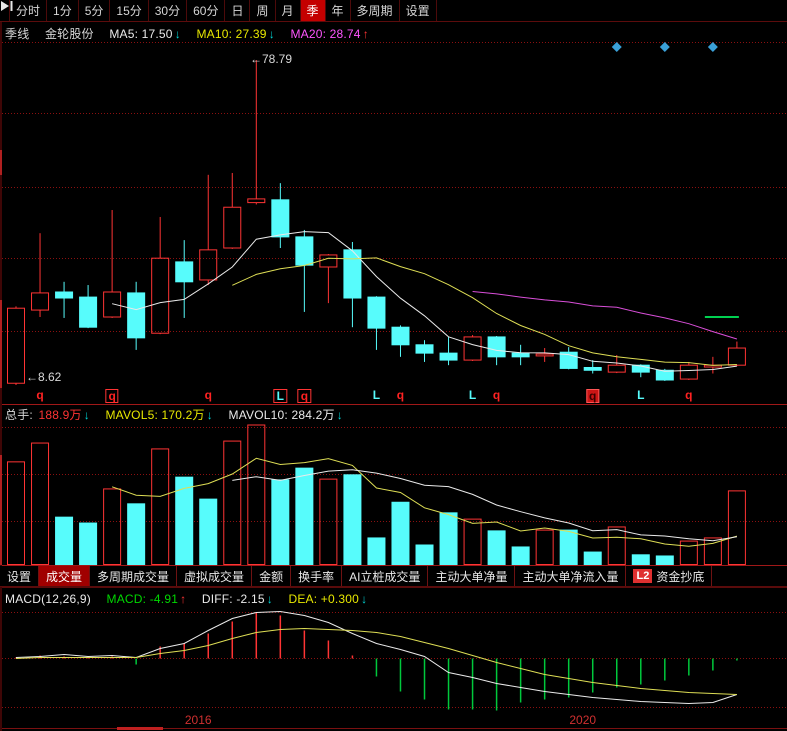  What do you see at coordinates (86, 415) in the screenshot?
I see `zongshou-arrow-icon: ↓` at bounding box center [86, 415].